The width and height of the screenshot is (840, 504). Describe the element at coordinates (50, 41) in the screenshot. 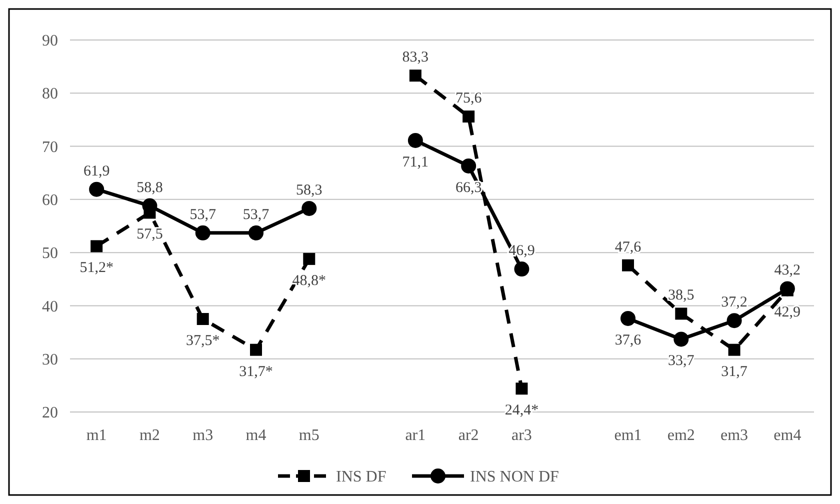

I see `y-tick-label: 90` at that location.